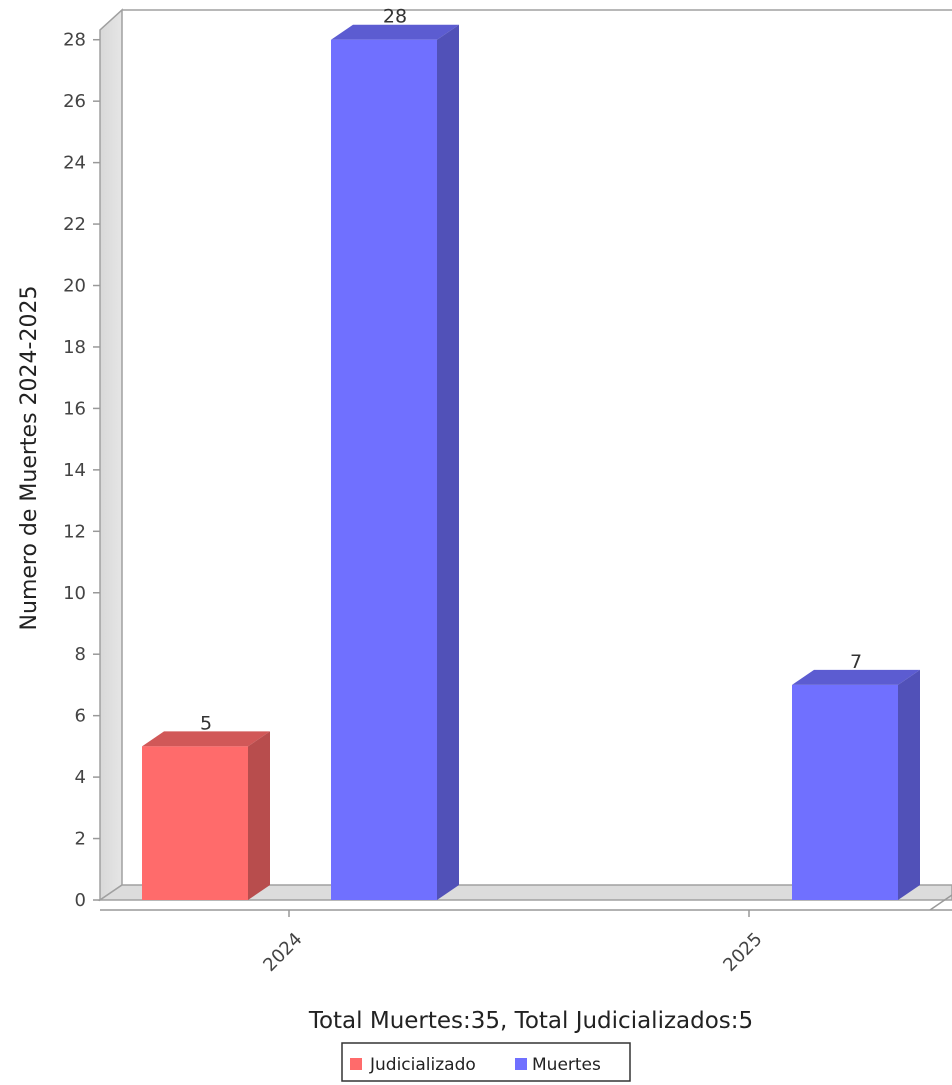 This screenshot has width=952, height=1085. Describe the element at coordinates (29, 458) in the screenshot. I see `y-axis-title: Numero de Muertes 2024-2025` at that location.